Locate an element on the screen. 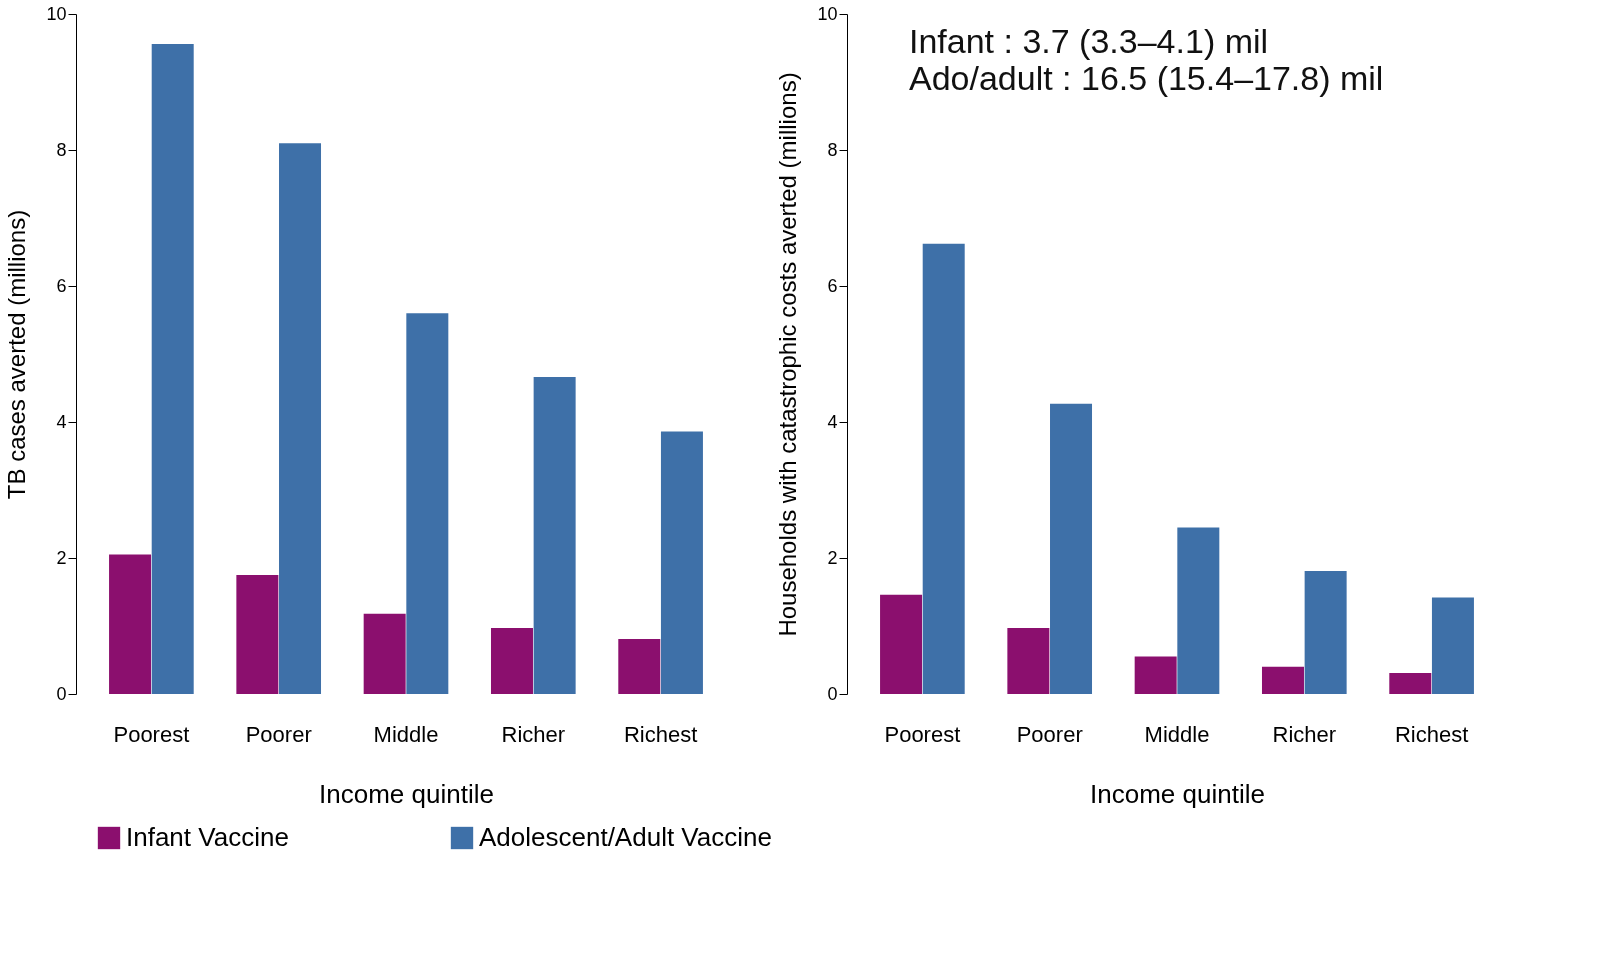 This screenshot has height=966, width=1598. annotation: Infant : 3.7 (3.3–4.1) mil is located at coordinates (1089, 40).